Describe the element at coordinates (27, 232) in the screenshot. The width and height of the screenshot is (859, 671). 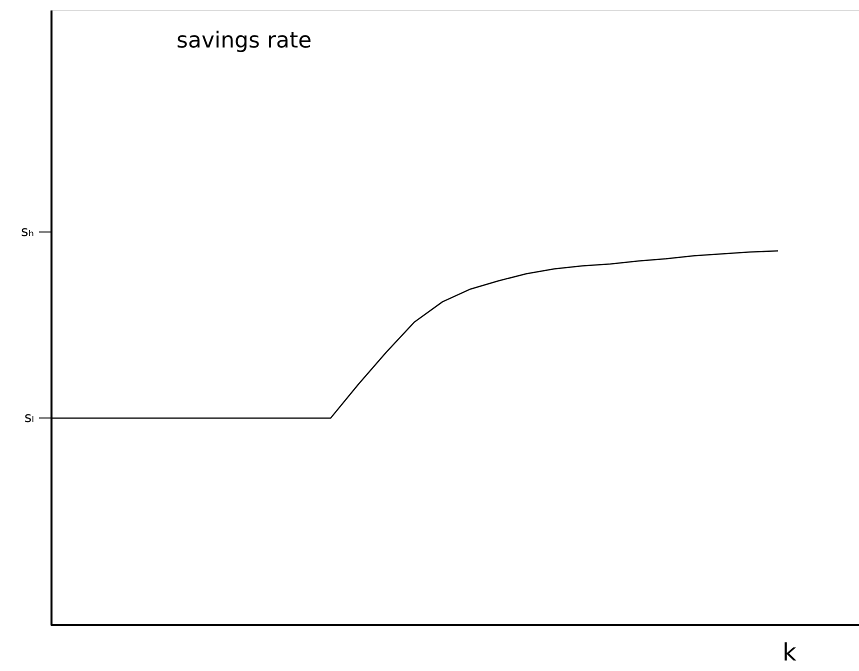
I see `text: sₕ` at that location.